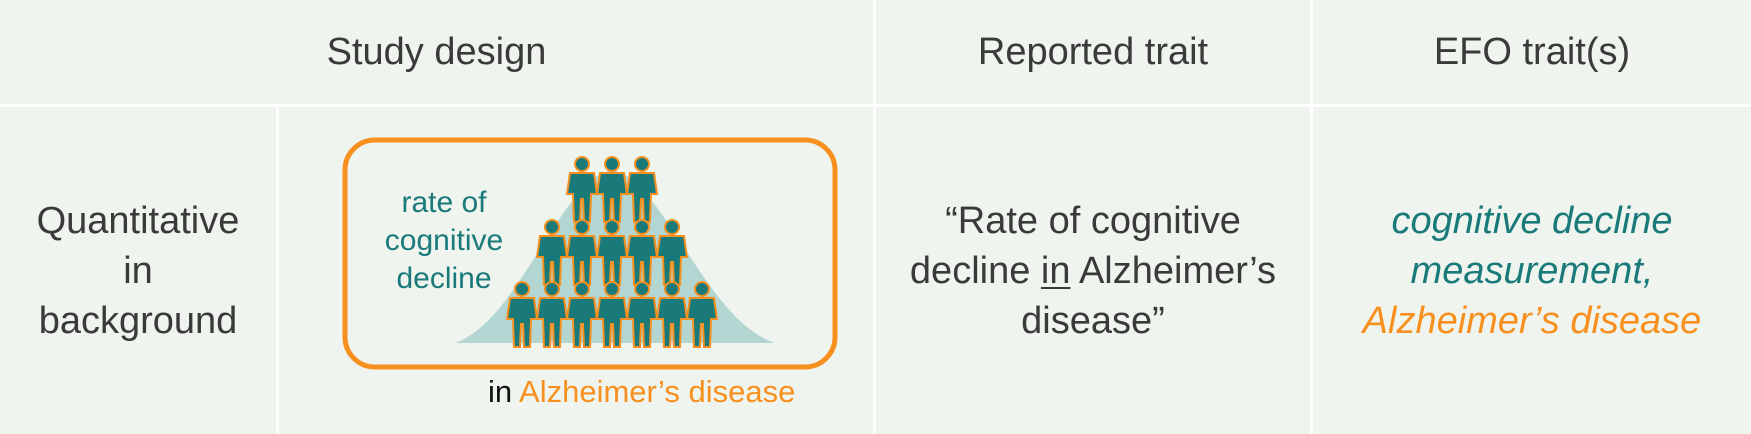 Image resolution: width=1751 pixels, height=434 pixels. I want to click on design-type-text: Quantitative in background, so click(138, 271).